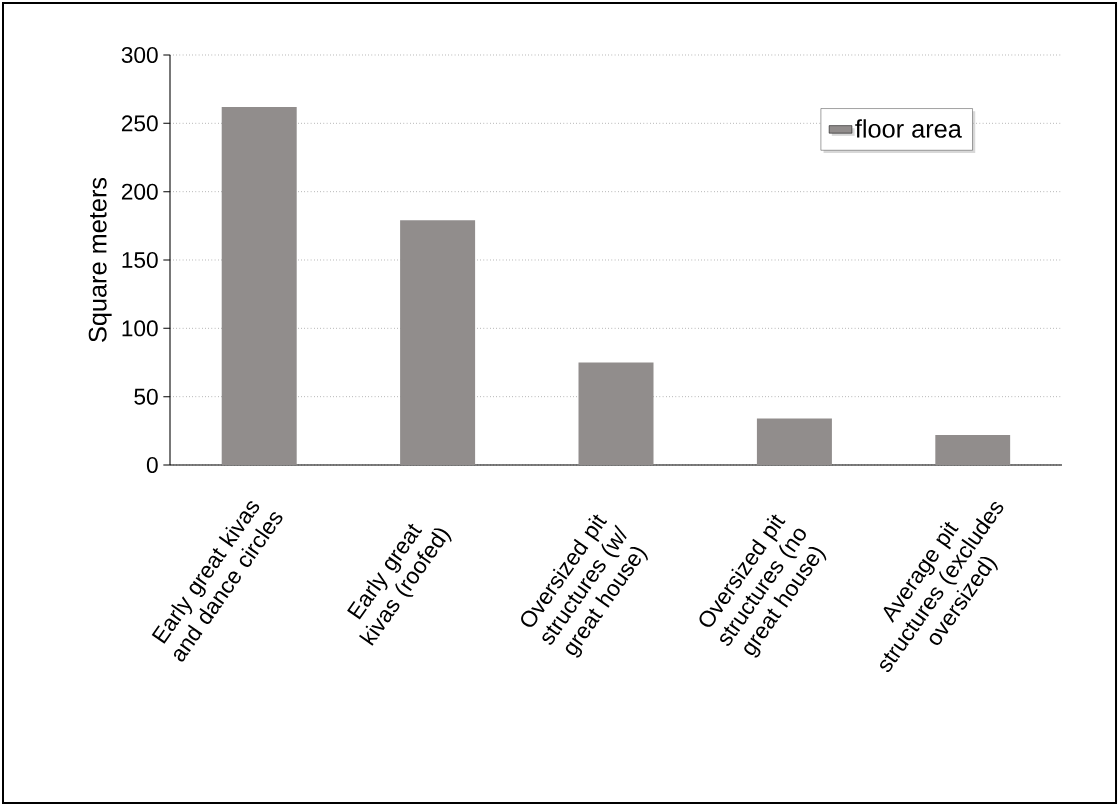 The image size is (1119, 806). I want to click on legend-label: floor area, so click(908, 128).